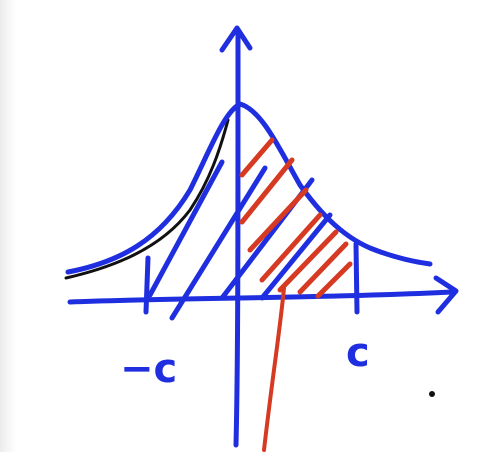 The image size is (482, 452). I want to click on y-axis, so click(237, 237).